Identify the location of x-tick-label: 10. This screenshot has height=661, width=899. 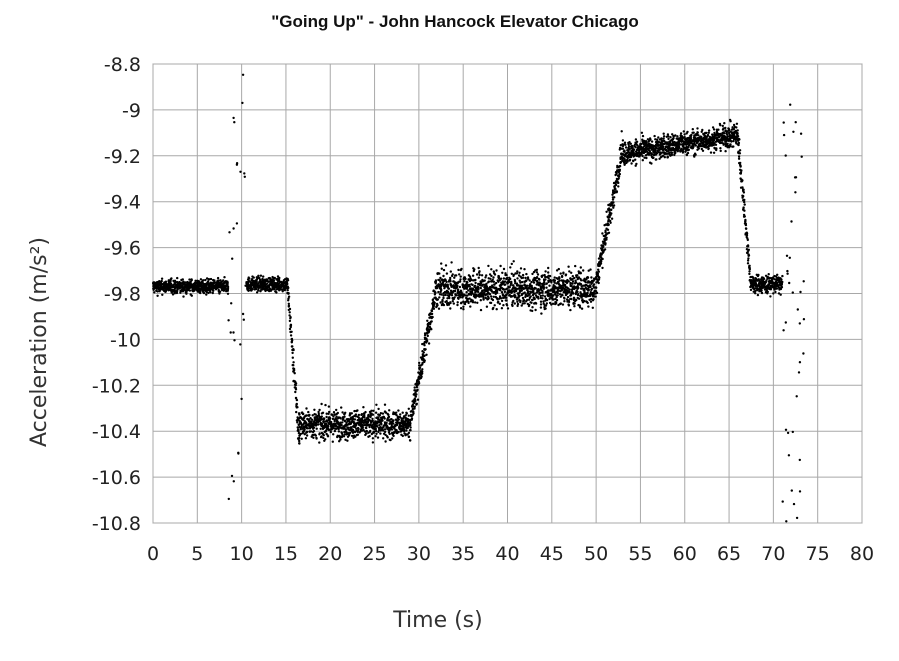
(242, 554).